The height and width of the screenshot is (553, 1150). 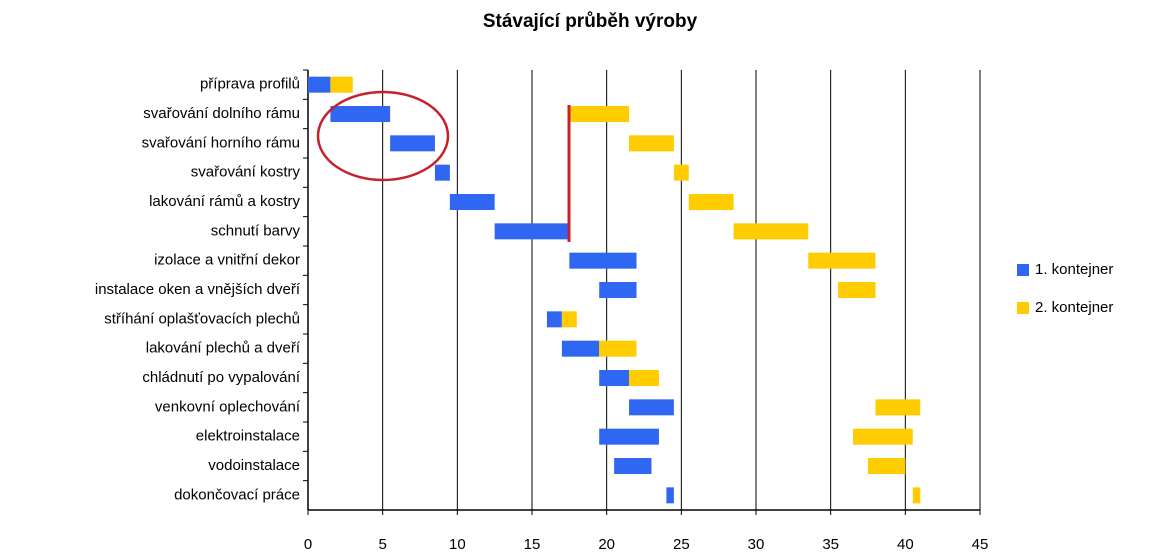 I want to click on y-tick-label: chládnutí po vypalování, so click(x=221, y=377).